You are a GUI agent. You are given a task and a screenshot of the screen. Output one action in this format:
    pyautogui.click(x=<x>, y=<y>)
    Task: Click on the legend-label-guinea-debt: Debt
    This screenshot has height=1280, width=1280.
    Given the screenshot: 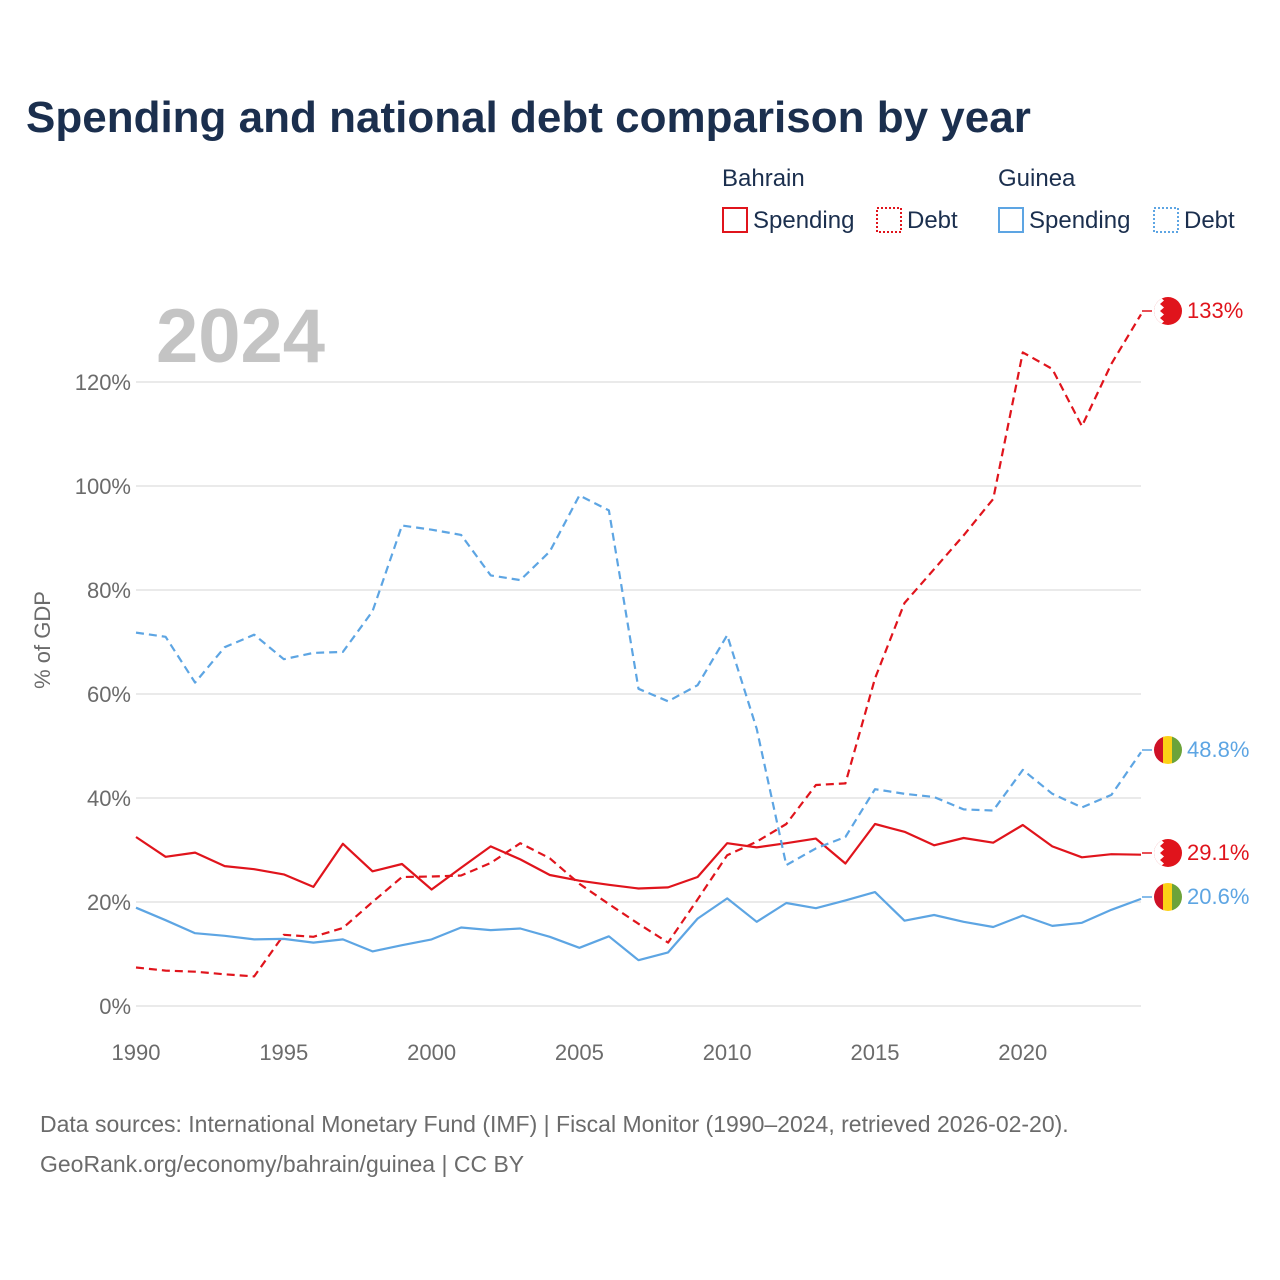 What is the action you would take?
    pyautogui.click(x=1209, y=220)
    